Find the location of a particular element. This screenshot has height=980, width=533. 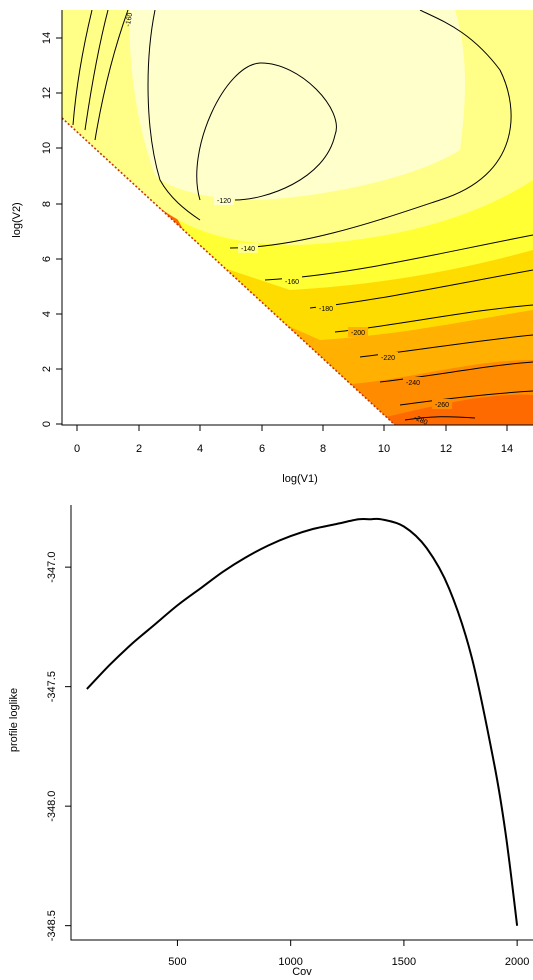

band-lightest is located at coordinates (297, 105).